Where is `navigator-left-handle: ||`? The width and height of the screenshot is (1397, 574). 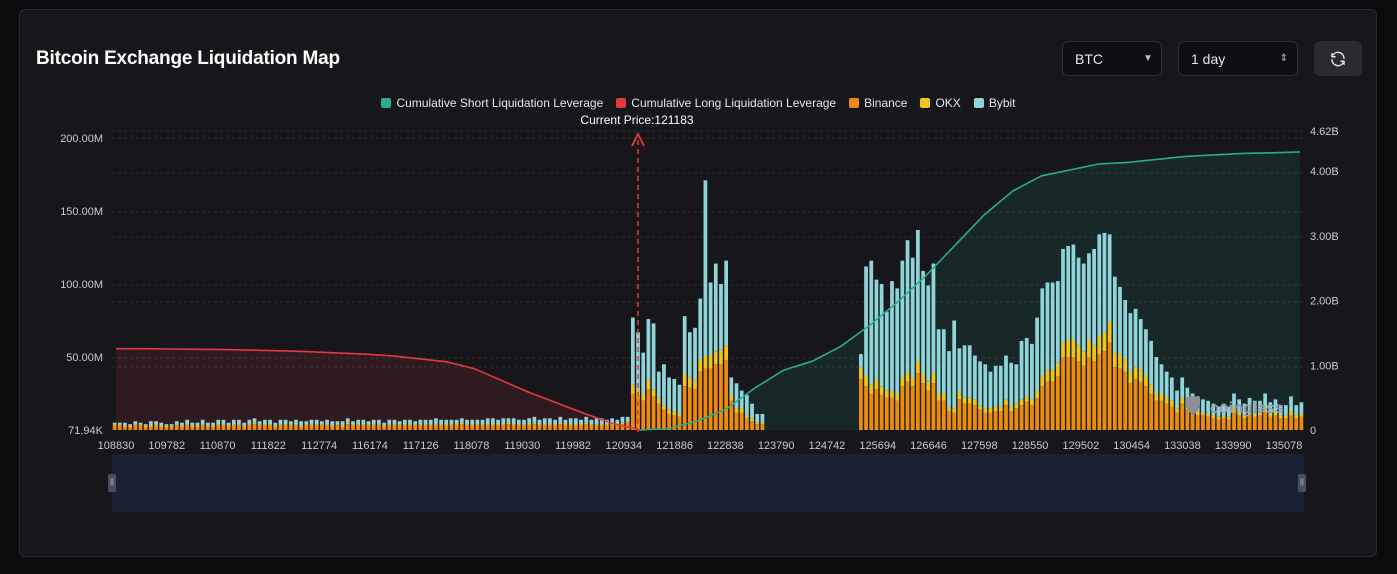
navigator-left-handle: || is located at coordinates (112, 483).